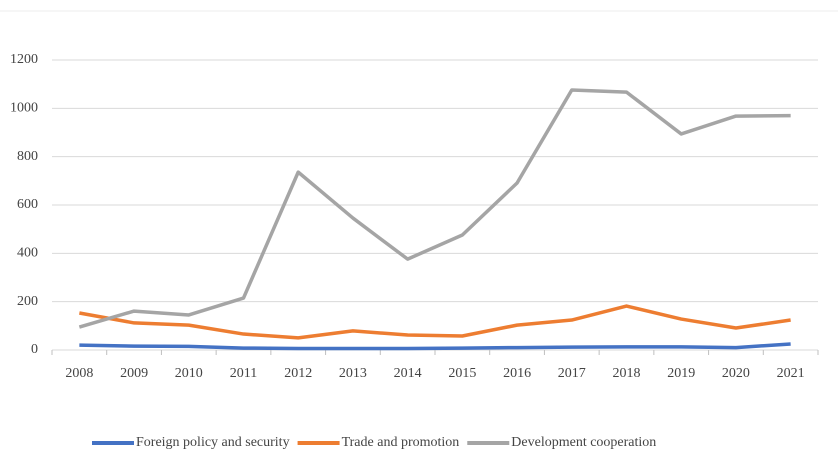 The image size is (838, 453). I want to click on y-tick-label: 600, so click(27, 204).